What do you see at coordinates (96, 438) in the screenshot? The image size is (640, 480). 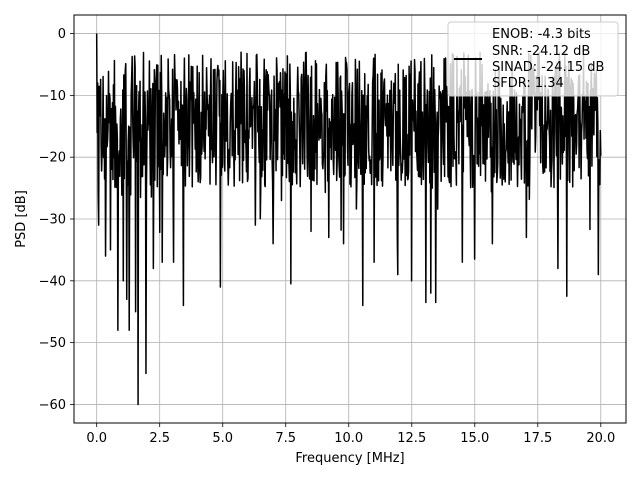 I see `x-tick-label: 0.0` at bounding box center [96, 438].